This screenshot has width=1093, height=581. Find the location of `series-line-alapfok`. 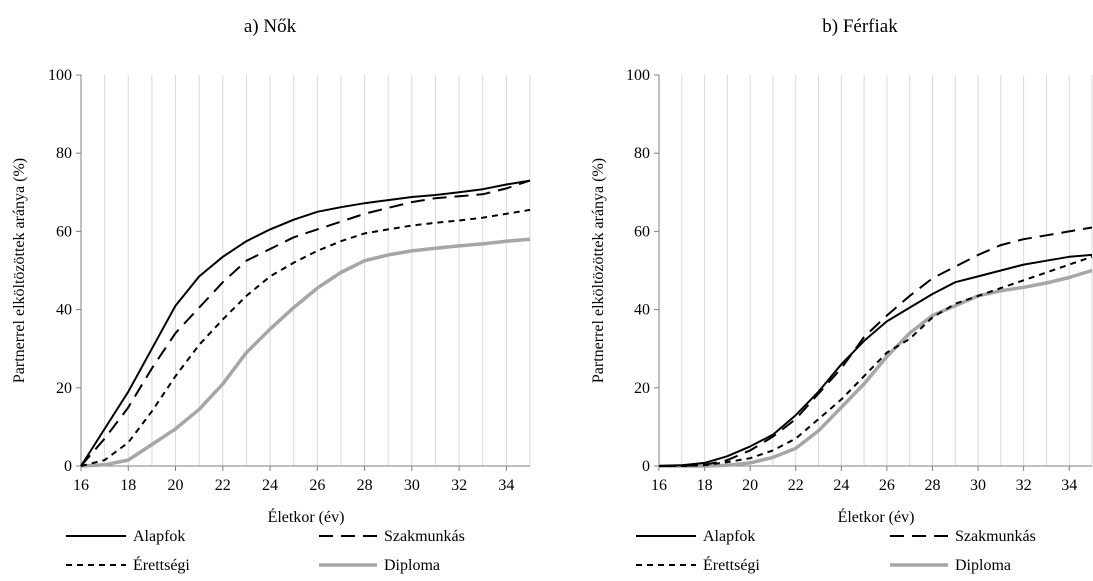

series-line-alapfok is located at coordinates (875, 360).